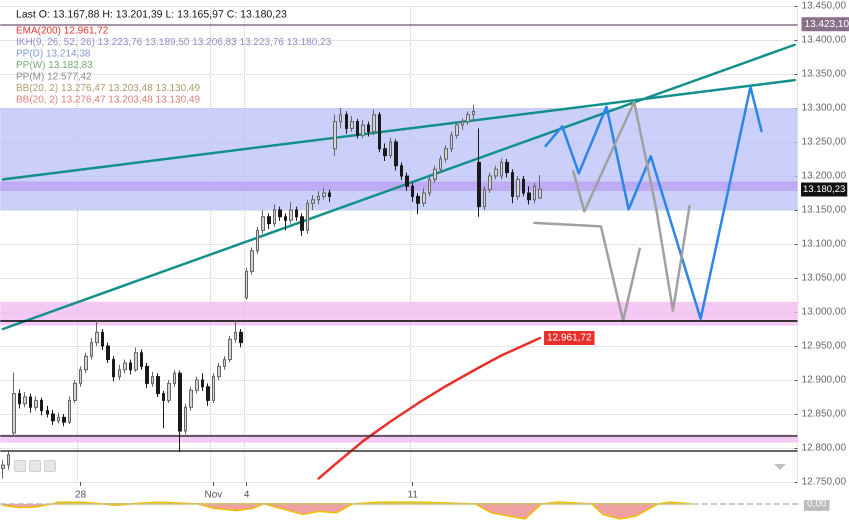 This screenshot has height=521, width=849. Describe the element at coordinates (824, 108) in the screenshot. I see `y-tick-label: 13.300,00` at that location.